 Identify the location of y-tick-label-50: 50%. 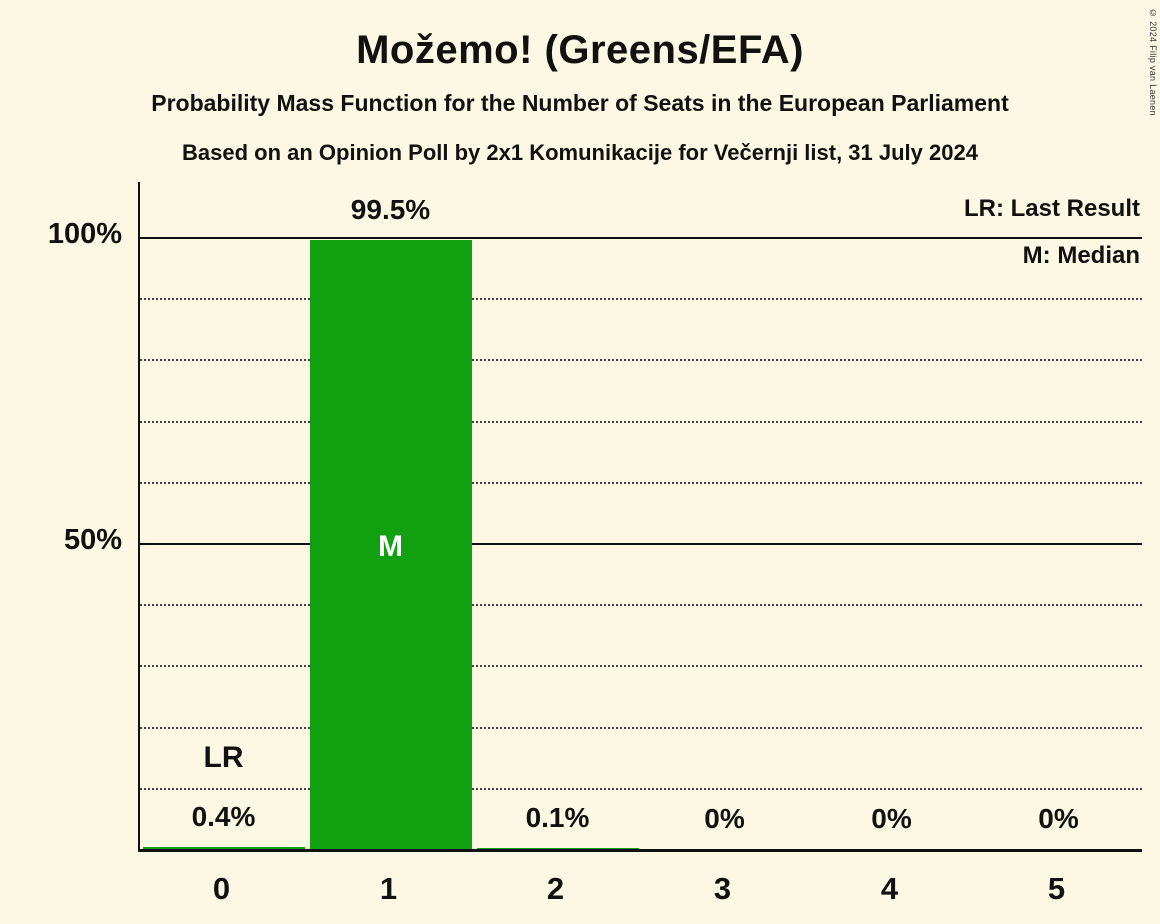
(92, 540).